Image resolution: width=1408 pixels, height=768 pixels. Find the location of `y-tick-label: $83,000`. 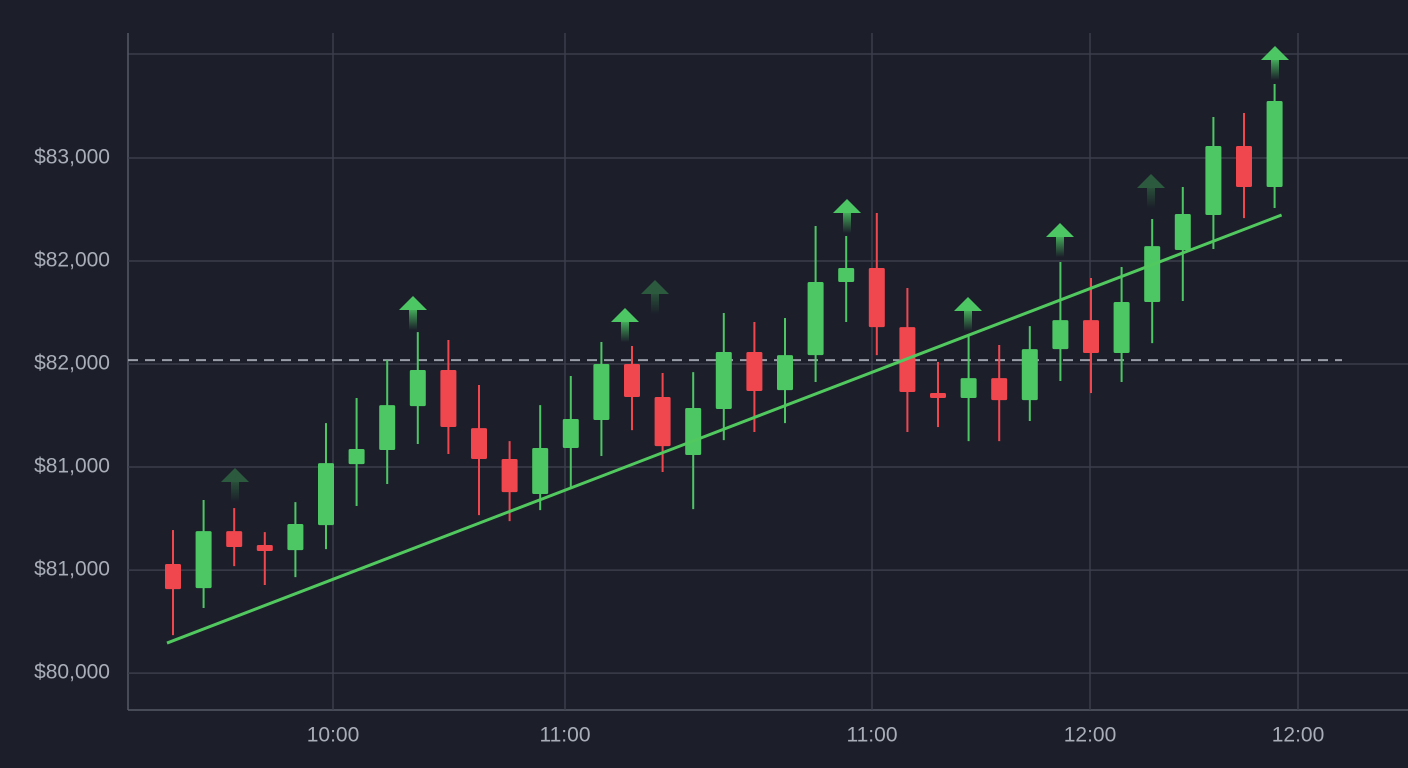

y-tick-label: $83,000 is located at coordinates (72, 157).